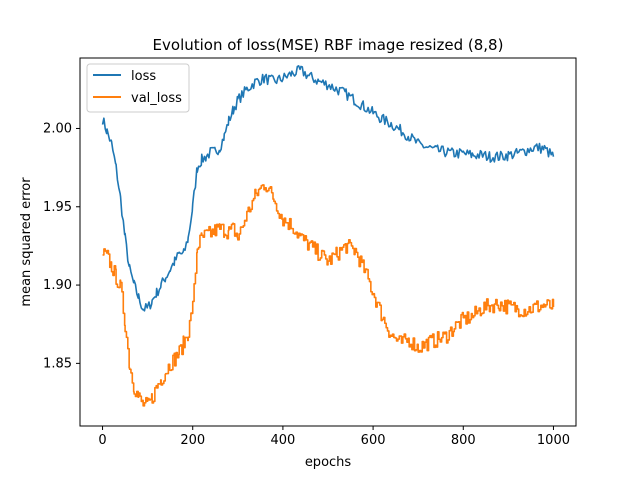  Describe the element at coordinates (463, 440) in the screenshot. I see `x-tick-label: 800` at that location.